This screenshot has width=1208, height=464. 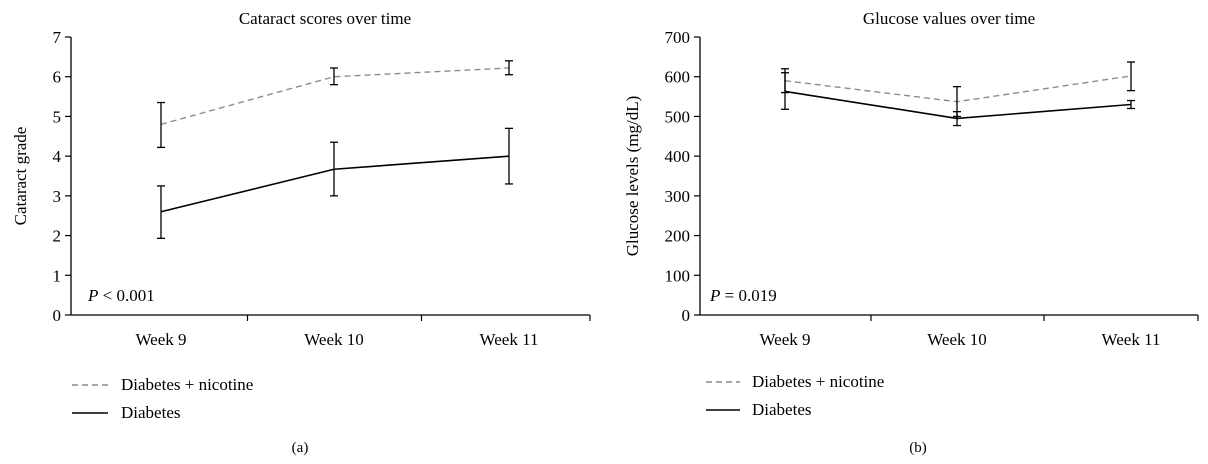 What do you see at coordinates (678, 196) in the screenshot?
I see `y-tick-label: 300` at bounding box center [678, 196].